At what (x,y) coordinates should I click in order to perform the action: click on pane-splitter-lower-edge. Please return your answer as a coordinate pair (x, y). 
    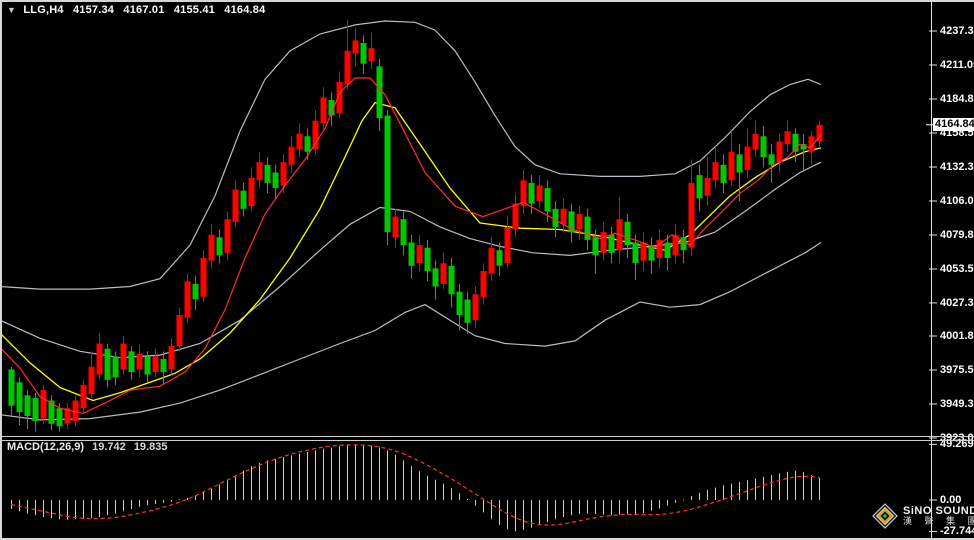
    Looking at the image, I should click on (487, 440).